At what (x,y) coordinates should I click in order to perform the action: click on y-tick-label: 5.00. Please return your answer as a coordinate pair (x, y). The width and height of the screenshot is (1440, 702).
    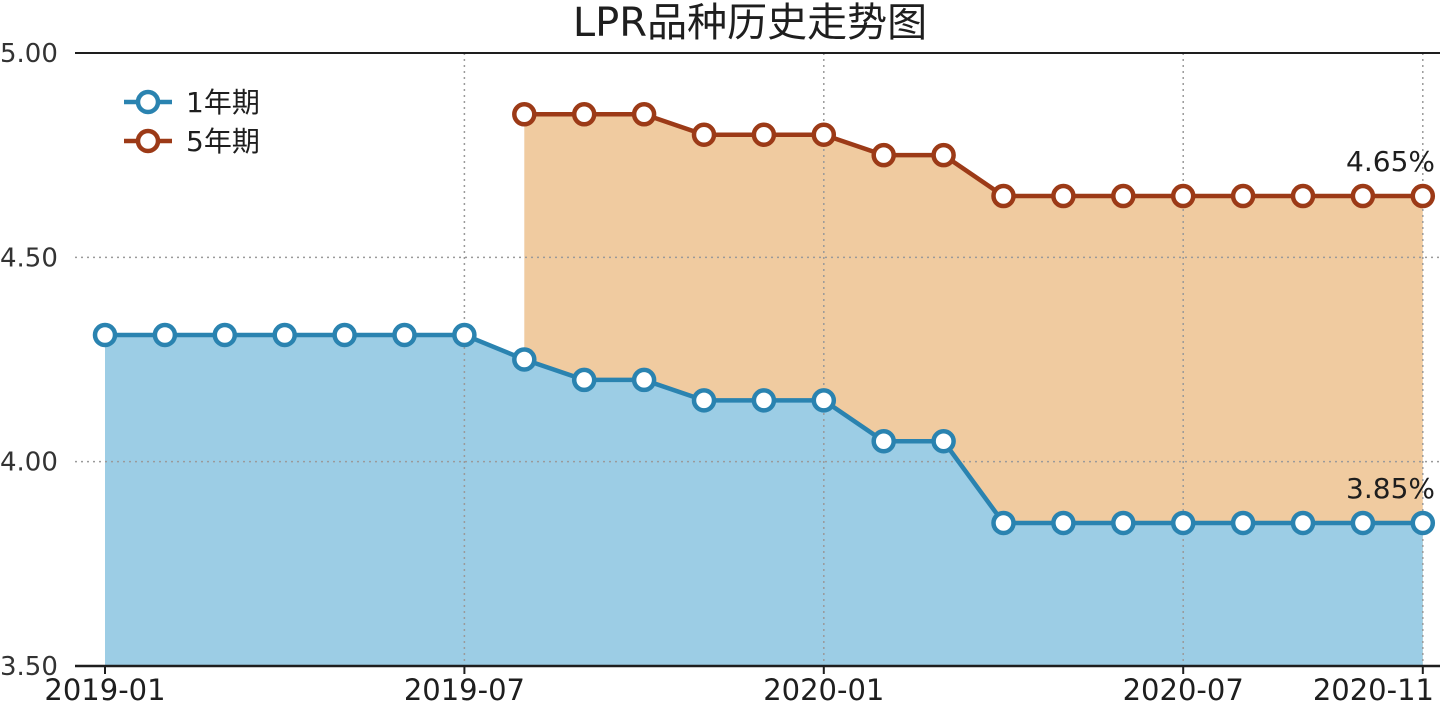
    Looking at the image, I should click on (29, 54).